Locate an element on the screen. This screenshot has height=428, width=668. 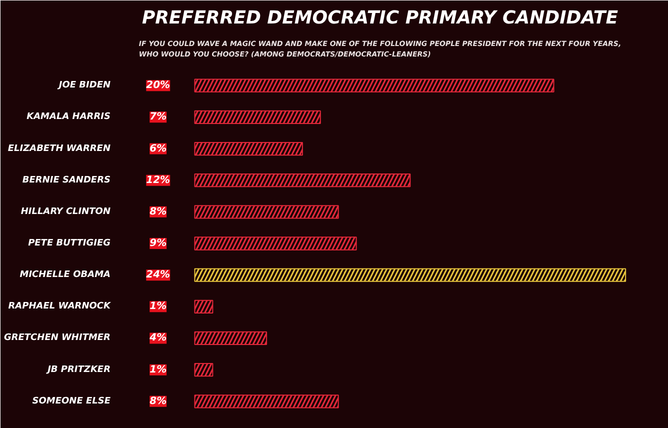
y-tick-label: JB PRITZKER is located at coordinates (78, 369).